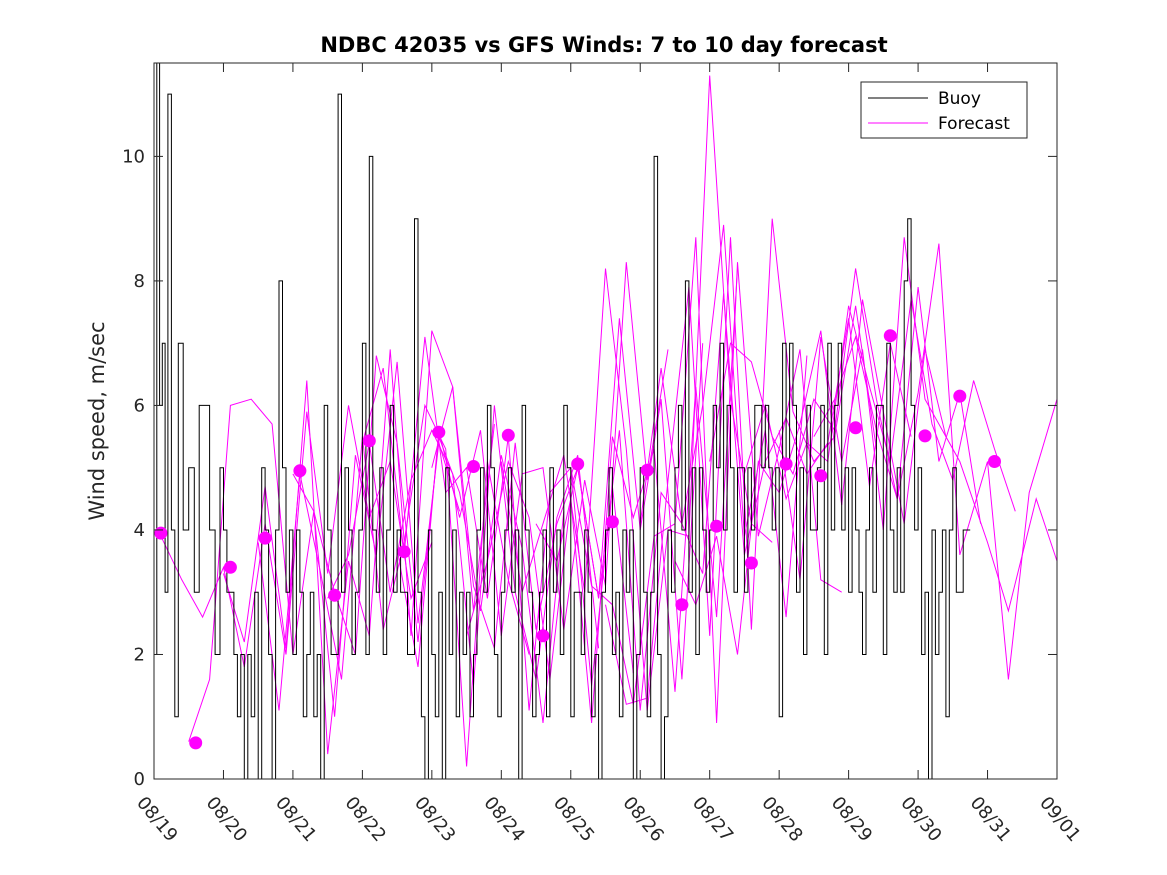  What do you see at coordinates (959, 99) in the screenshot?
I see `legend-label-buoy: Buoy` at bounding box center [959, 99].